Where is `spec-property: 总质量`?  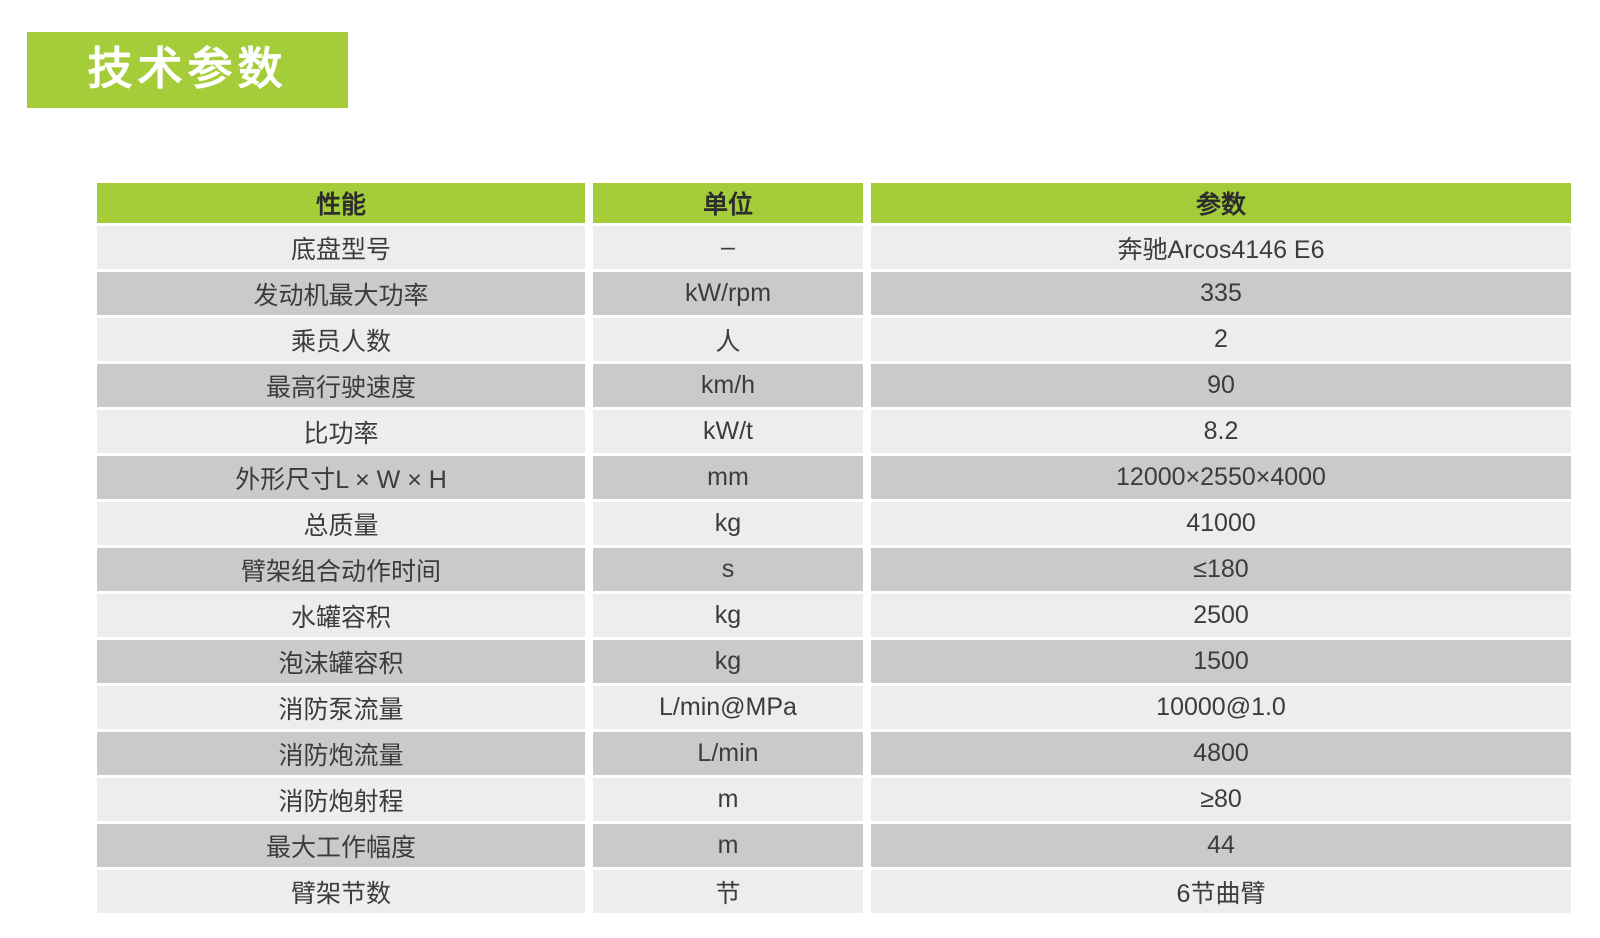
spec-property: 总质量 is located at coordinates (341, 523).